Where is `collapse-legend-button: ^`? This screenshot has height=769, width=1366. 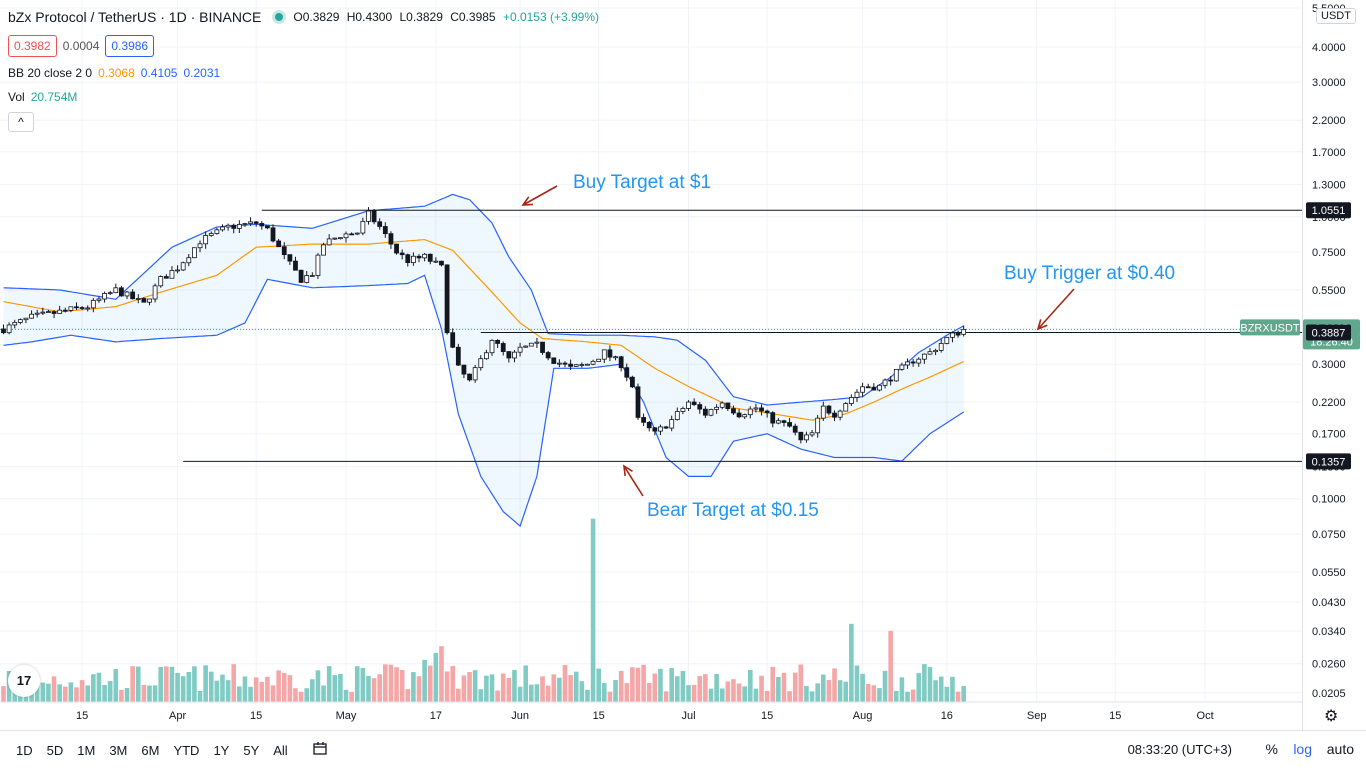
collapse-legend-button: ^ is located at coordinates (21, 122).